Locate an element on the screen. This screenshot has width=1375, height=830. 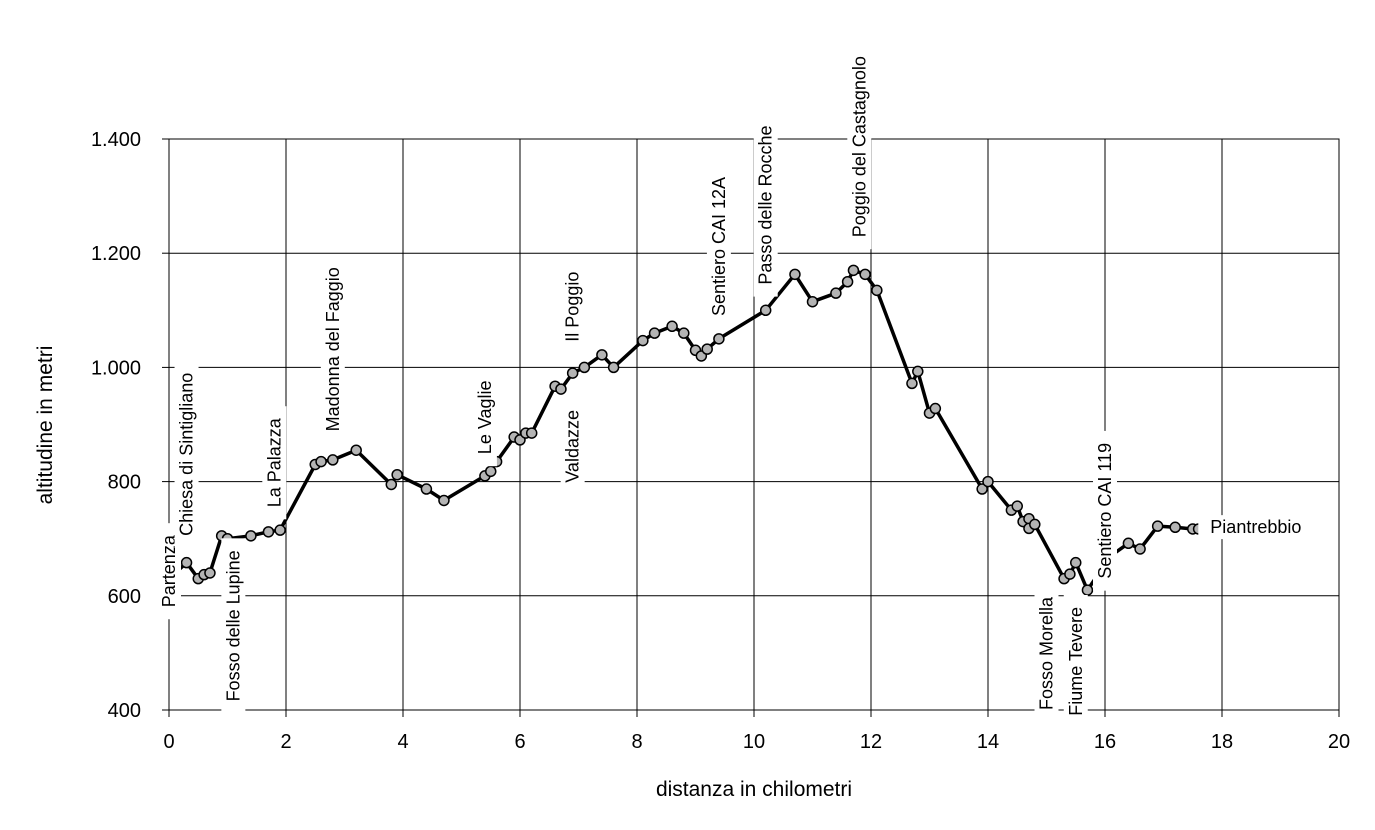
waypoint-label-text: Fosso Morella is located at coordinates (1047, 653).